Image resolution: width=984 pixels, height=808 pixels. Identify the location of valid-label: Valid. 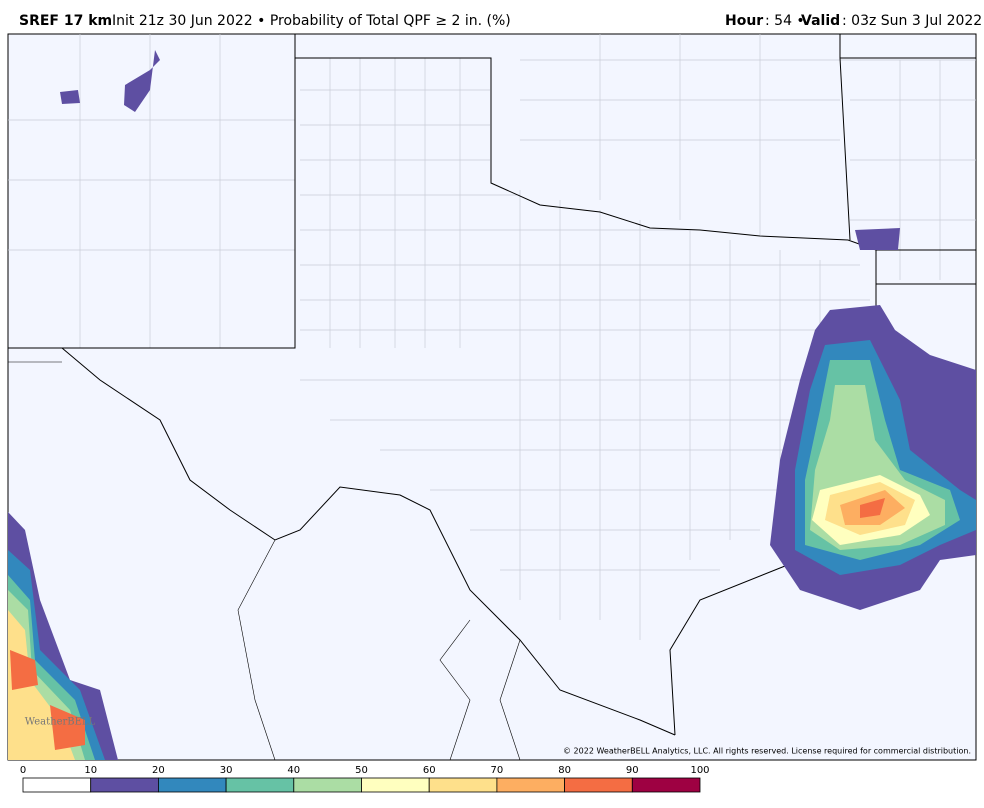
(820, 21).